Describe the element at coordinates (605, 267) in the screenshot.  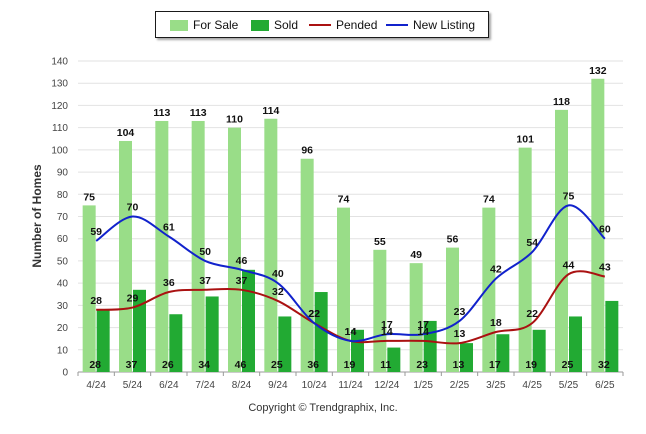
I see `data-label-pended: 43` at that location.